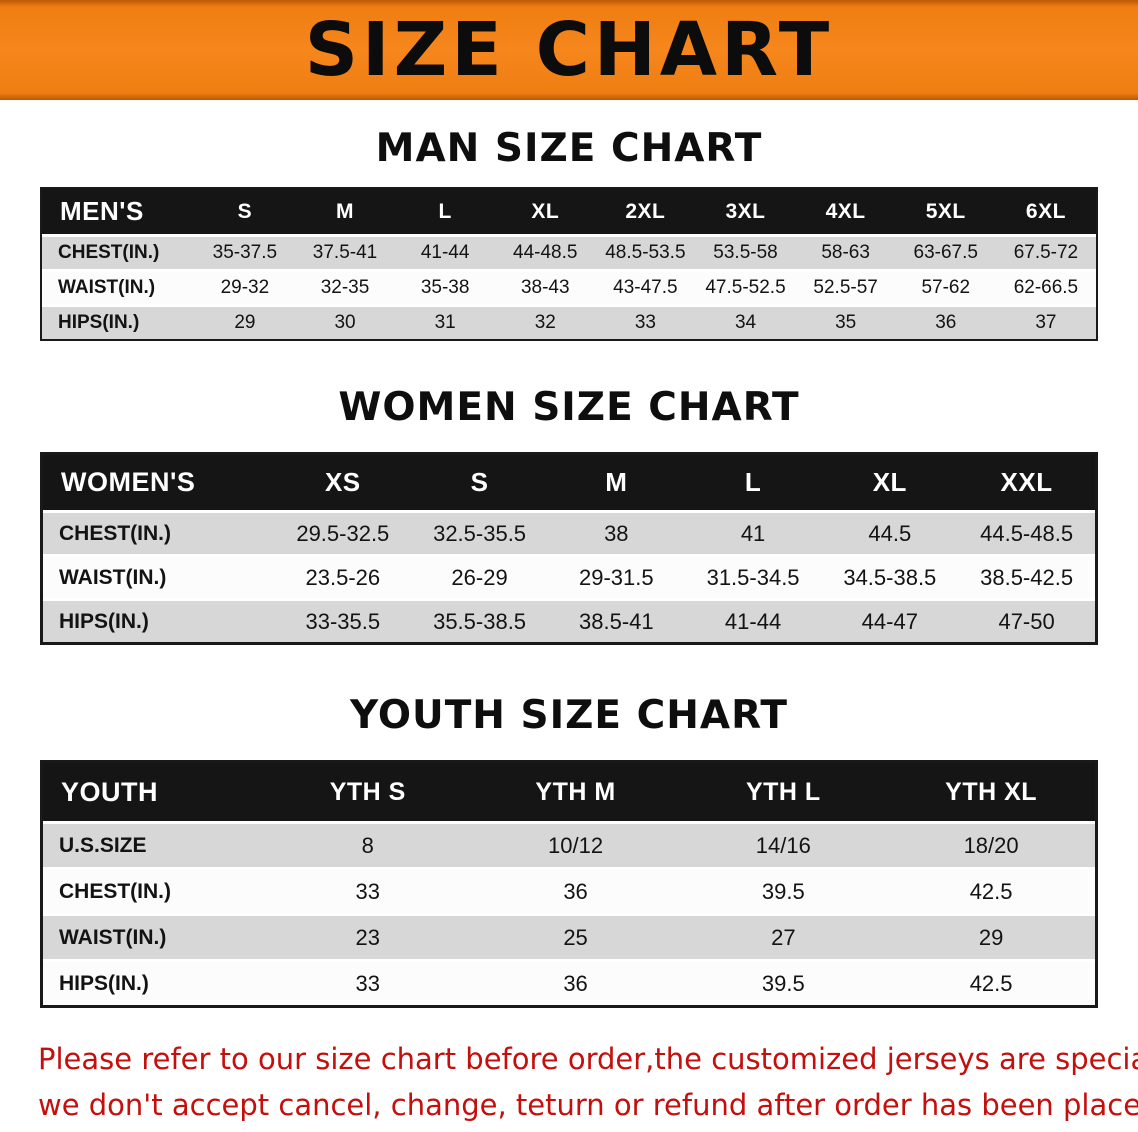  Describe the element at coordinates (479, 532) in the screenshot. I see `table-cell: 32.5-35.5` at that location.